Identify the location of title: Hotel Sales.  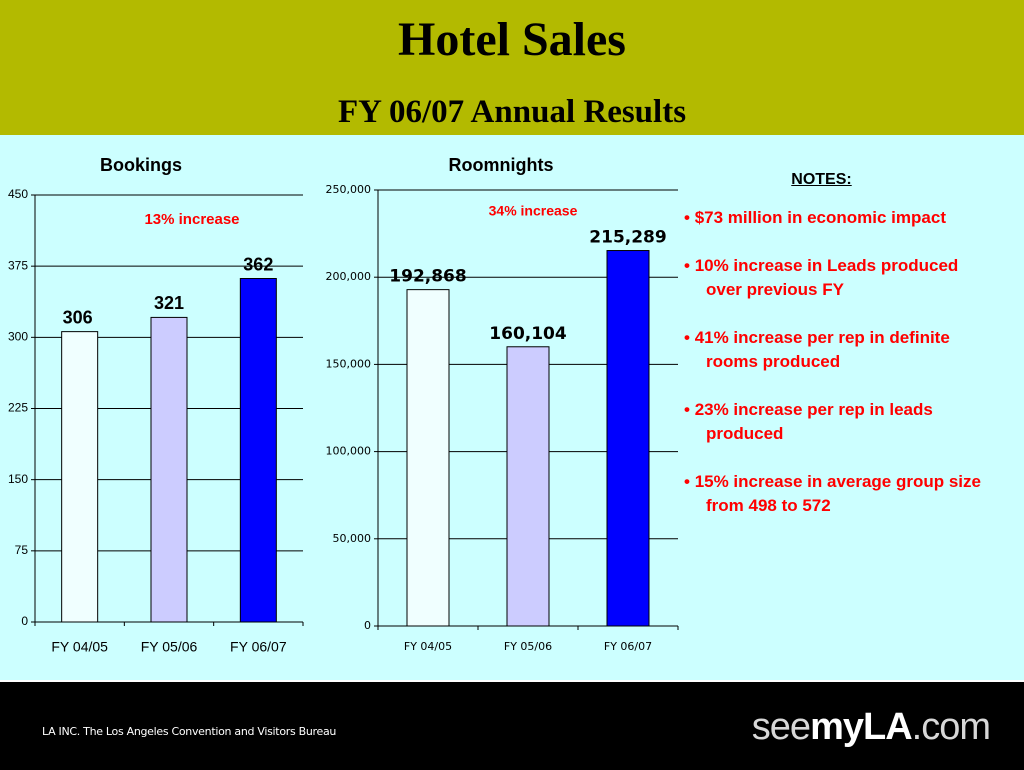
(512, 39).